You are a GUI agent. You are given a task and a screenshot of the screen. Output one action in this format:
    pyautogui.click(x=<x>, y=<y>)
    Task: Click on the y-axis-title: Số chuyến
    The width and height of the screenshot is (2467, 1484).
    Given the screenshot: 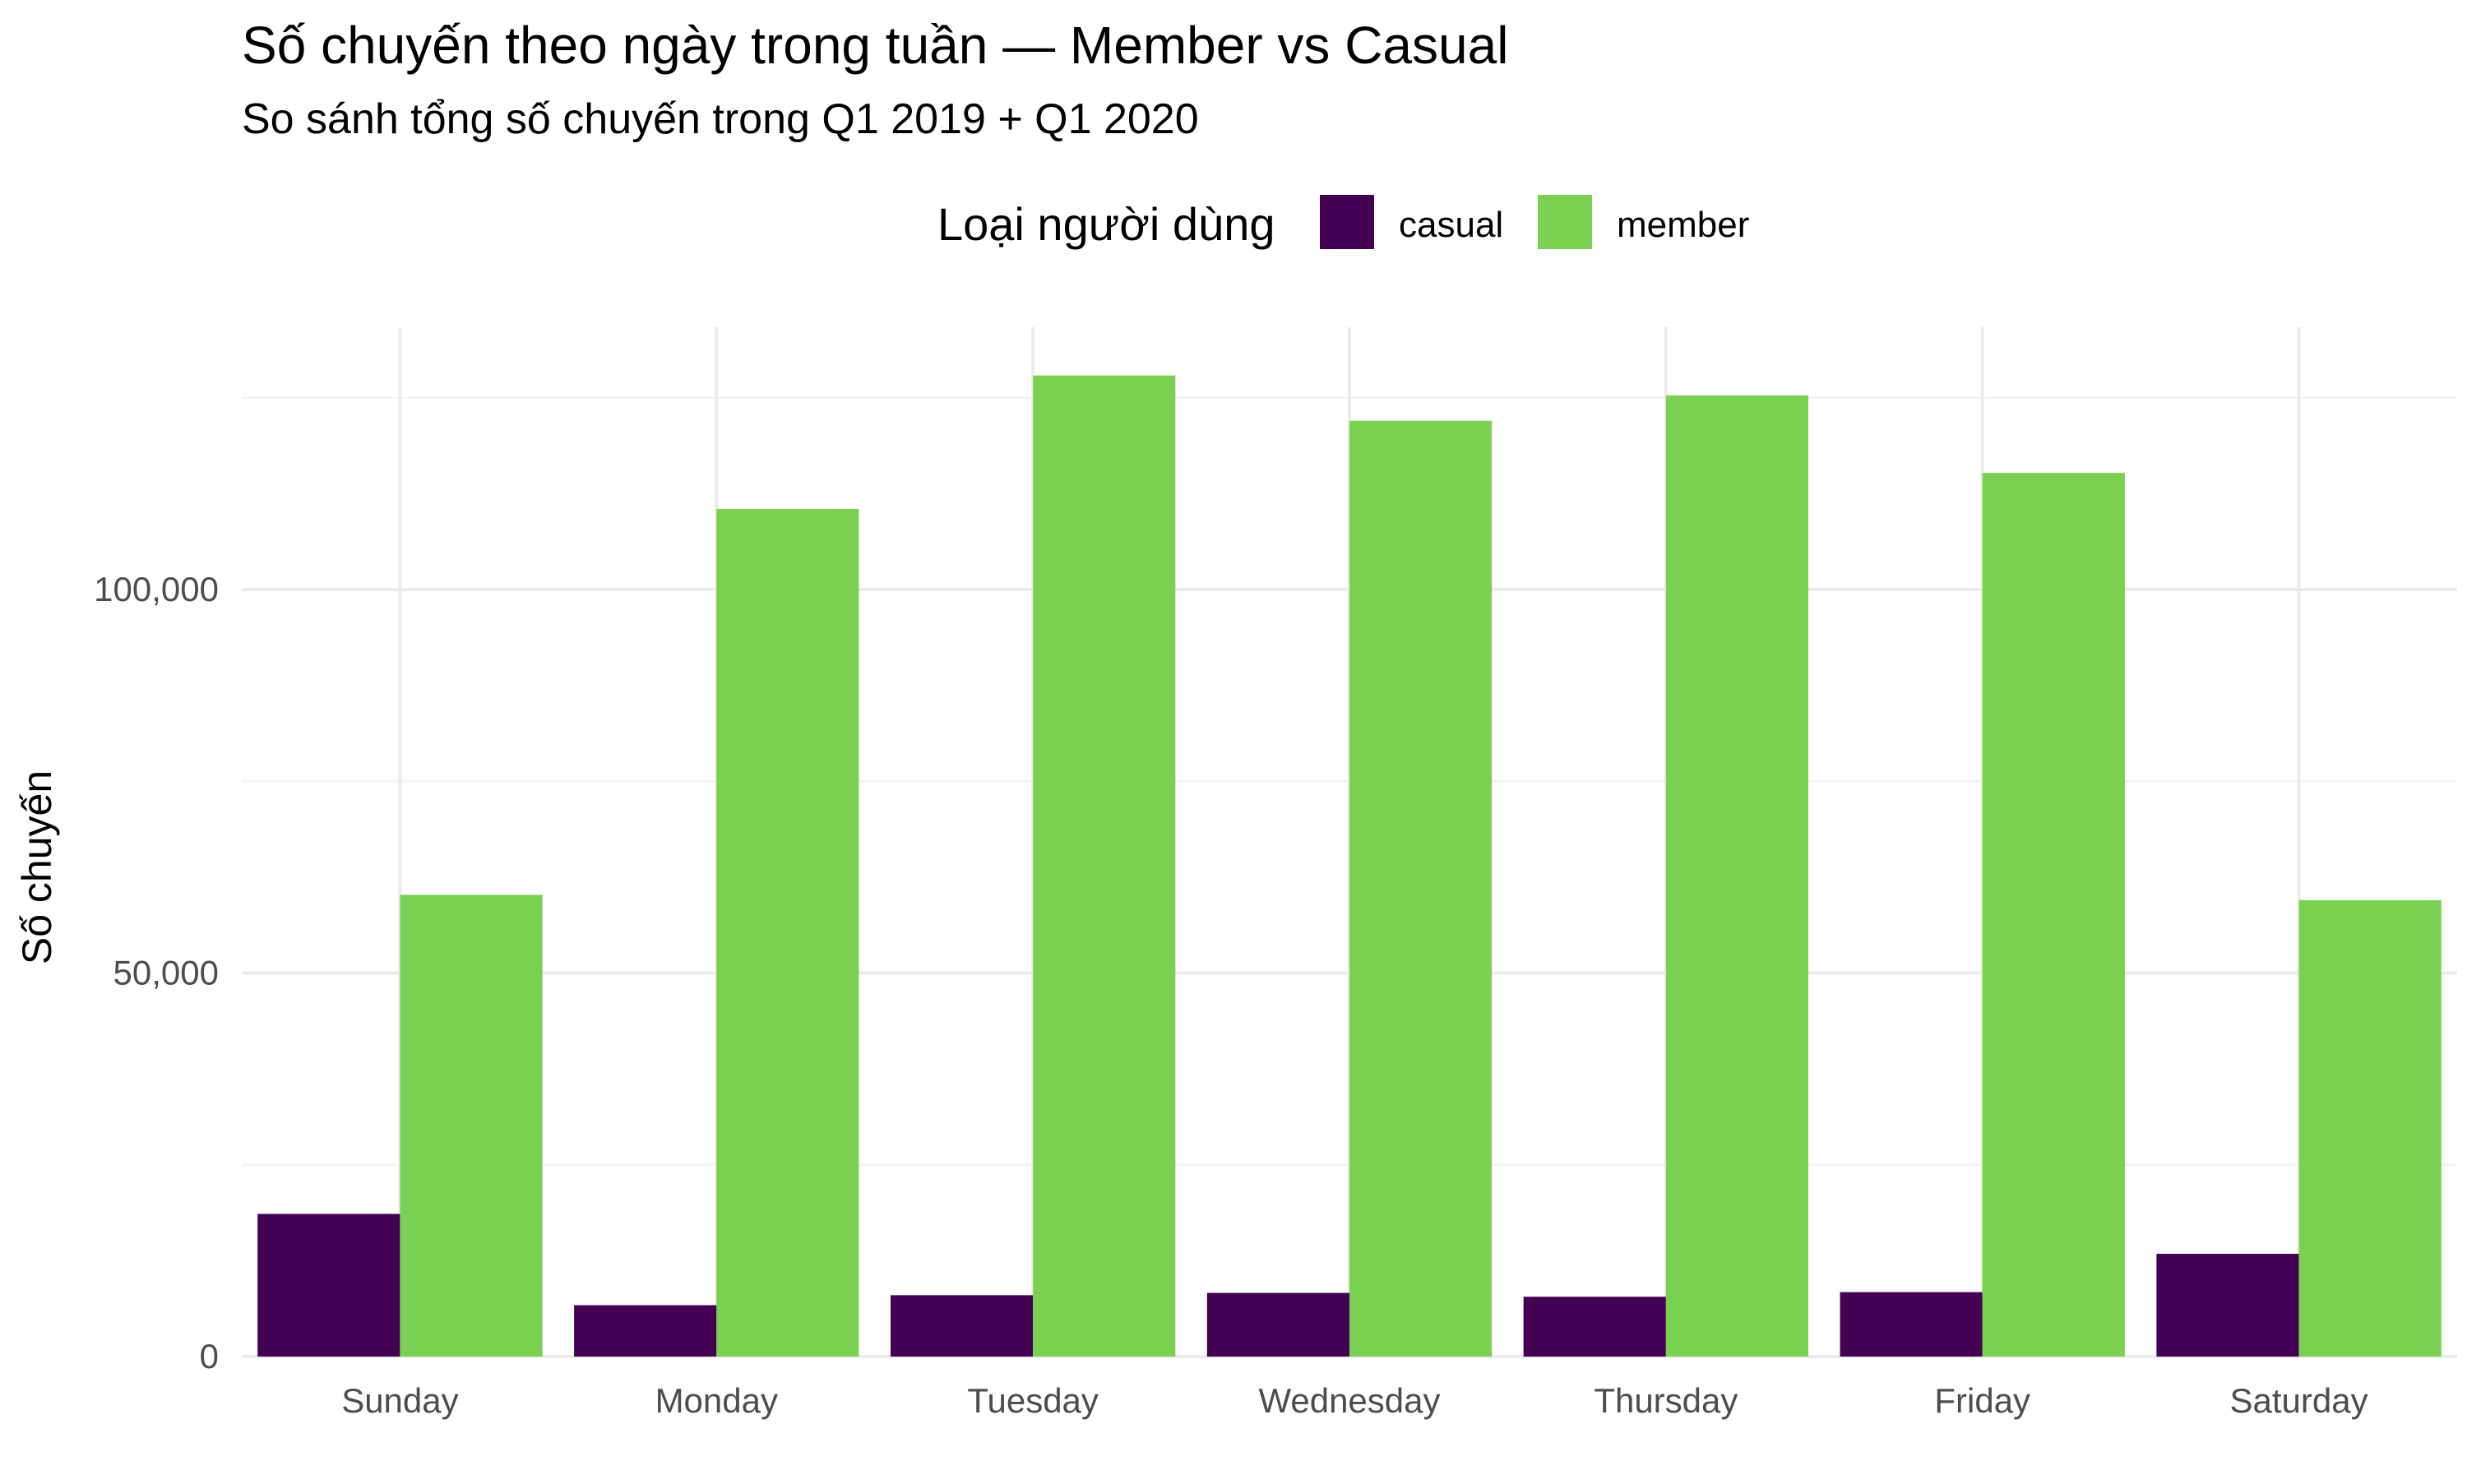 What is the action you would take?
    pyautogui.click(x=37, y=867)
    